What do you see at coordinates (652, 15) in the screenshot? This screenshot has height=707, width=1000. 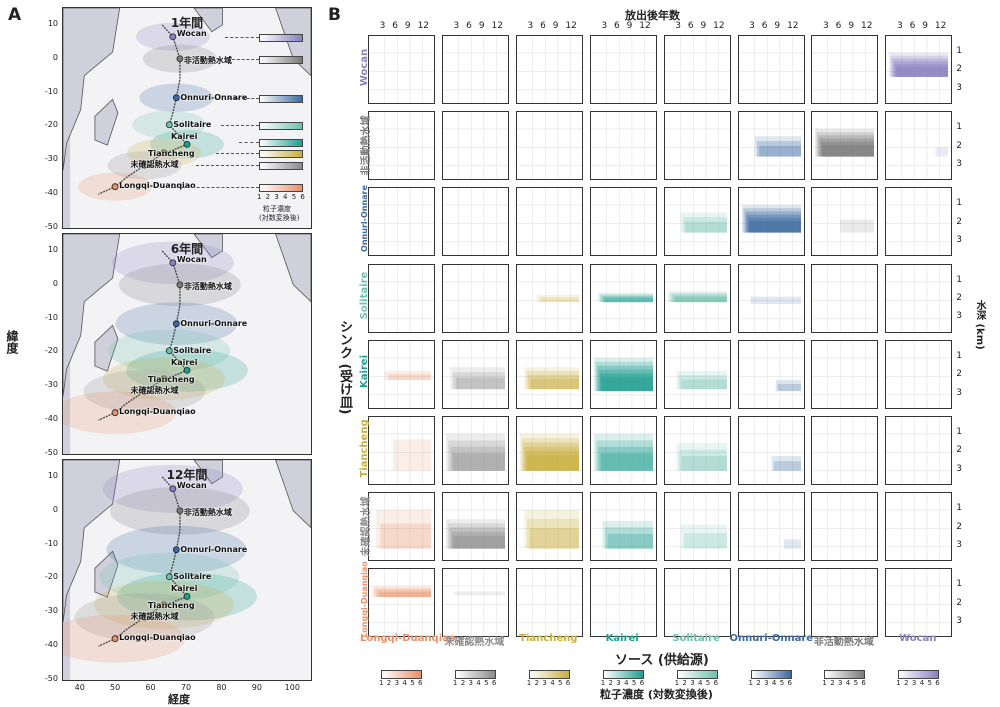 I see `years-after-release-title: 放出後年数` at bounding box center [652, 15].